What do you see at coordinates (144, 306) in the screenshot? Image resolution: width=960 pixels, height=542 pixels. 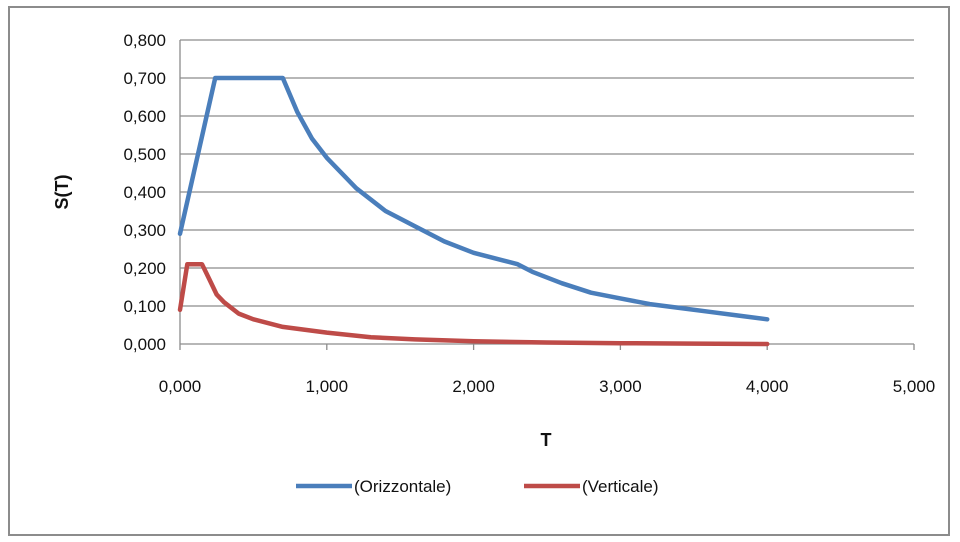 I see `y-tick-label: 0,100` at bounding box center [144, 306].